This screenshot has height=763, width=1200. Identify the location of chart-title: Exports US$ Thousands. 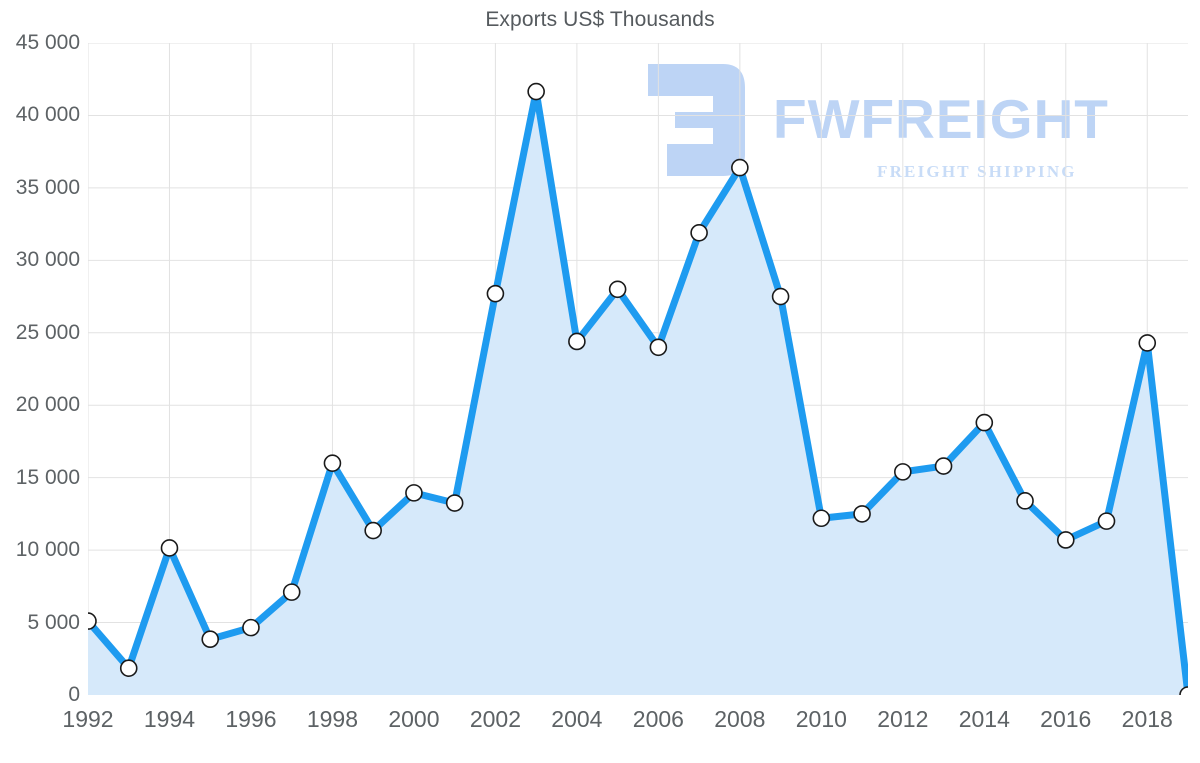
(600, 19).